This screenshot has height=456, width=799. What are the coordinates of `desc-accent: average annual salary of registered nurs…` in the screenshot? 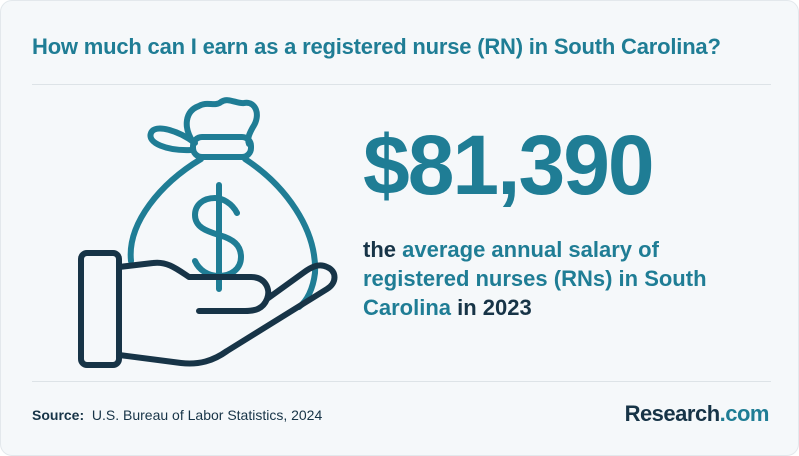 It's located at (535, 278).